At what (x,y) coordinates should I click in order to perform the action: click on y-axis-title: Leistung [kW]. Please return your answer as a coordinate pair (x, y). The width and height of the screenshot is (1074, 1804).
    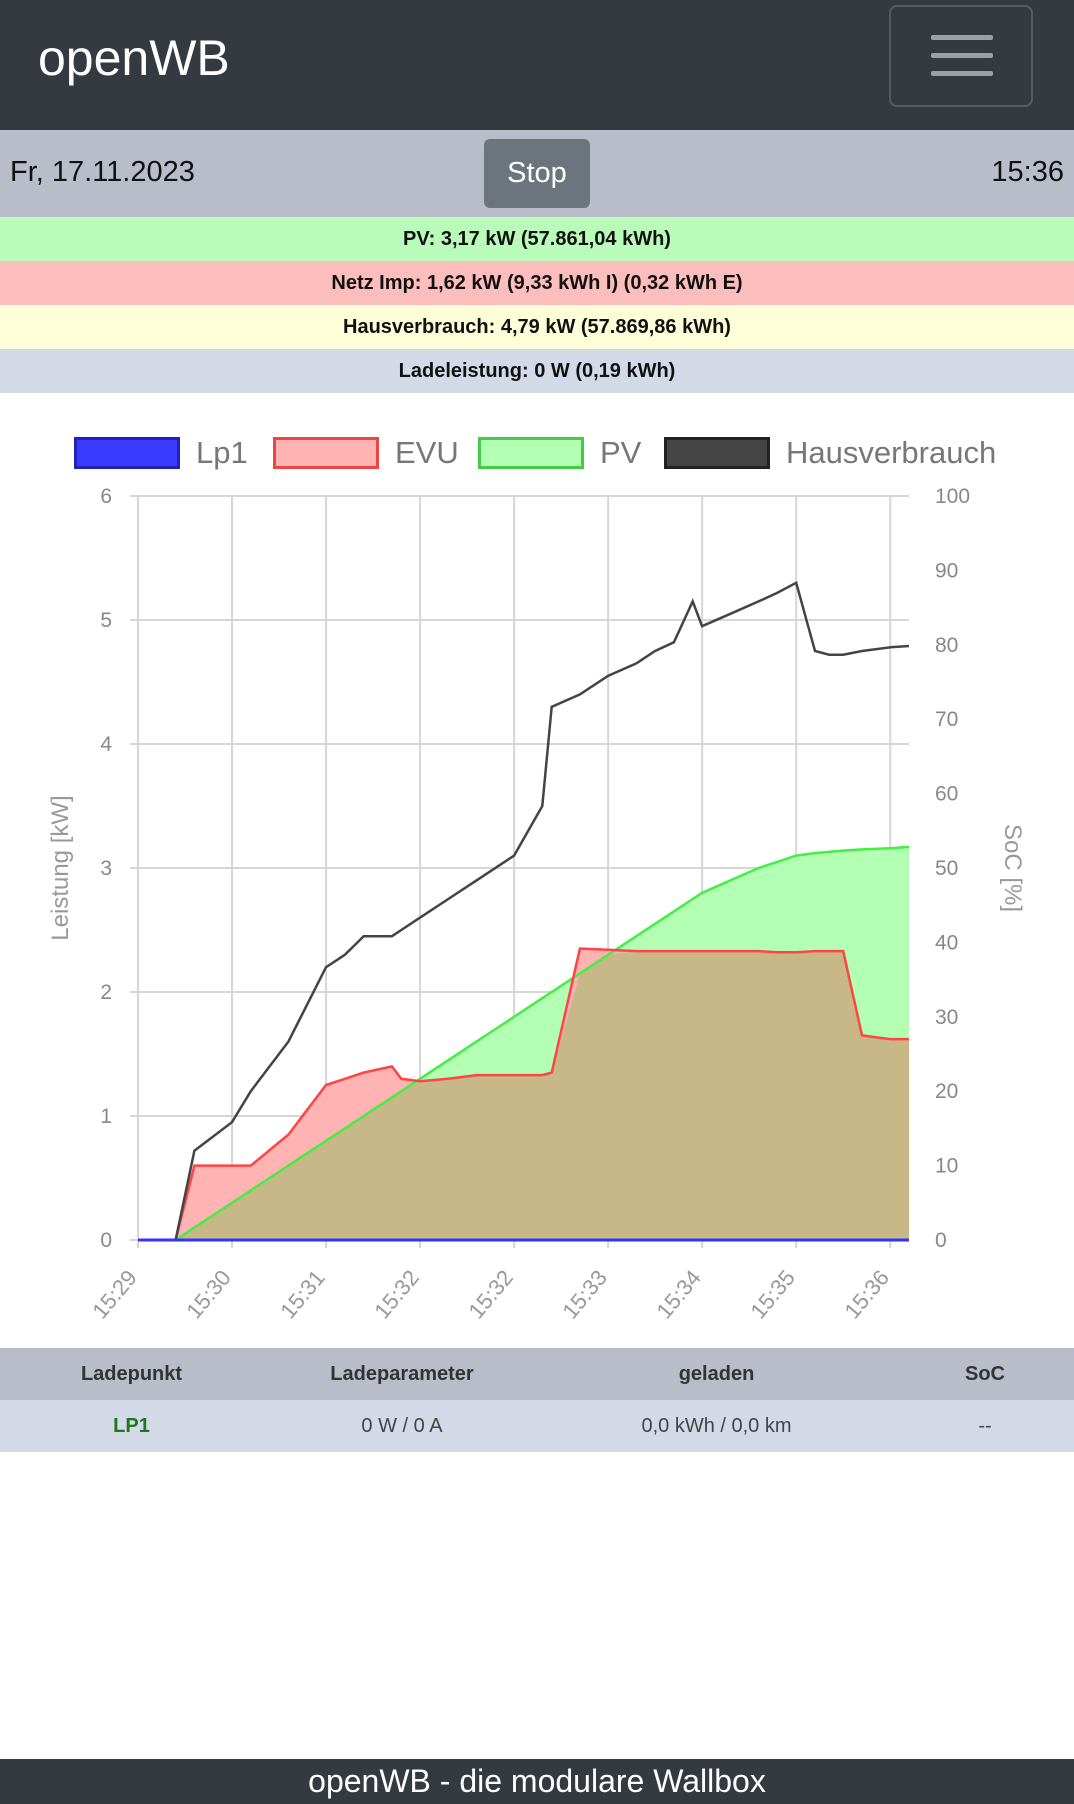
    Looking at the image, I should click on (60, 867).